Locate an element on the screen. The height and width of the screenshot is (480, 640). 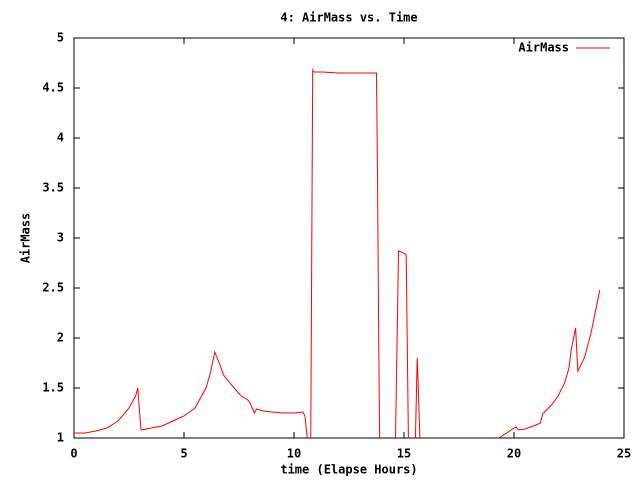
x-tick-label: 10 is located at coordinates (294, 454).